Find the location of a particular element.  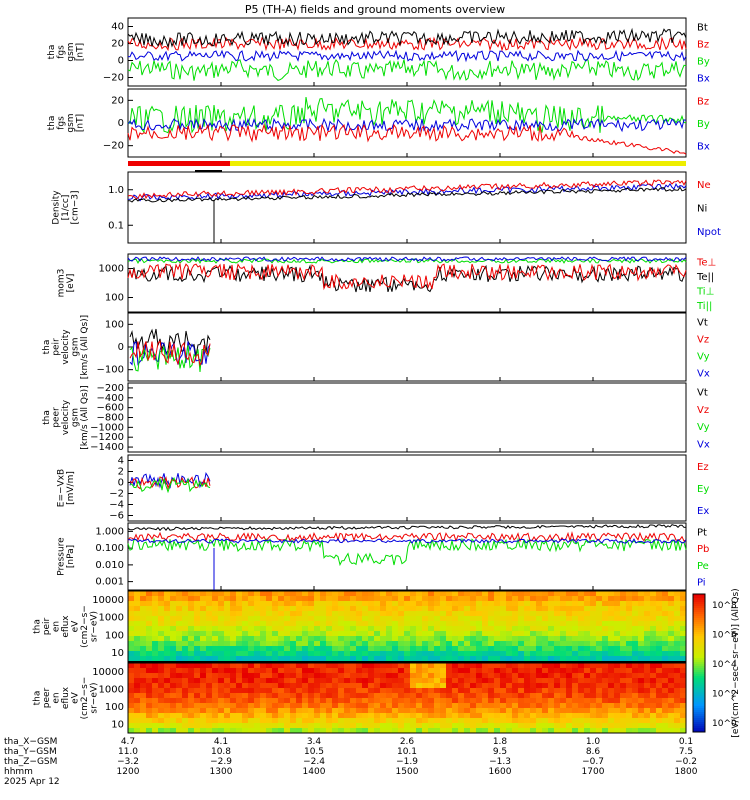

panel-frame-density is located at coordinates (407, 207).